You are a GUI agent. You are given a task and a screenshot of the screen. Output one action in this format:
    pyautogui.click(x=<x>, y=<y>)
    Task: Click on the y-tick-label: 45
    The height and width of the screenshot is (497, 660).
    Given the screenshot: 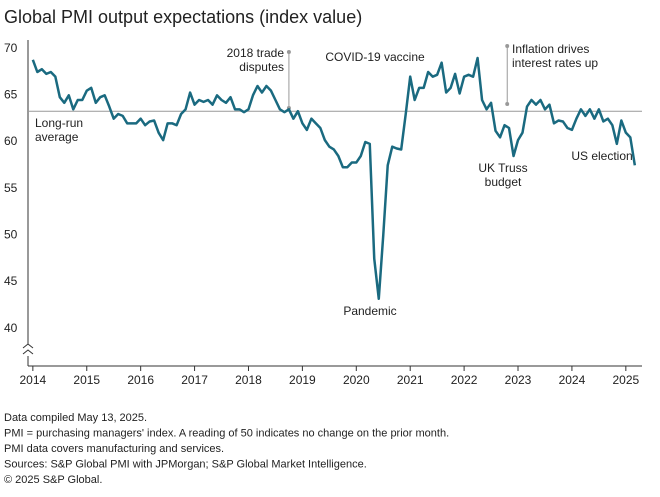 What is the action you would take?
    pyautogui.click(x=11, y=281)
    